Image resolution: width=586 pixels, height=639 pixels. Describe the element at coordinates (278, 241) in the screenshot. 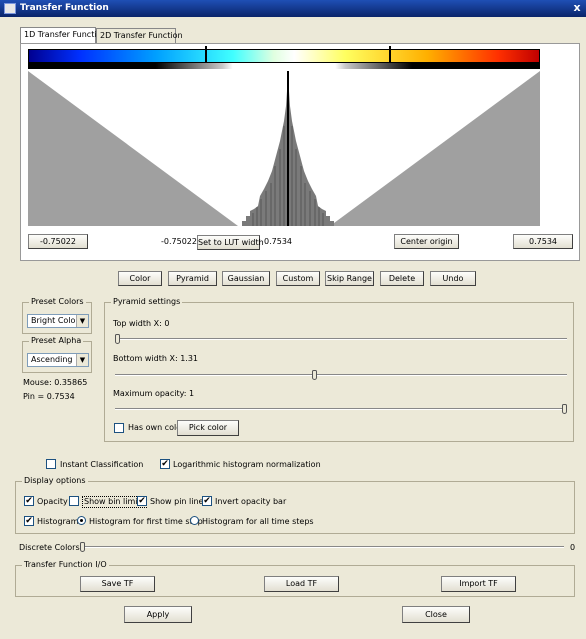

I see `lut-width-value: 0.7534` at that location.